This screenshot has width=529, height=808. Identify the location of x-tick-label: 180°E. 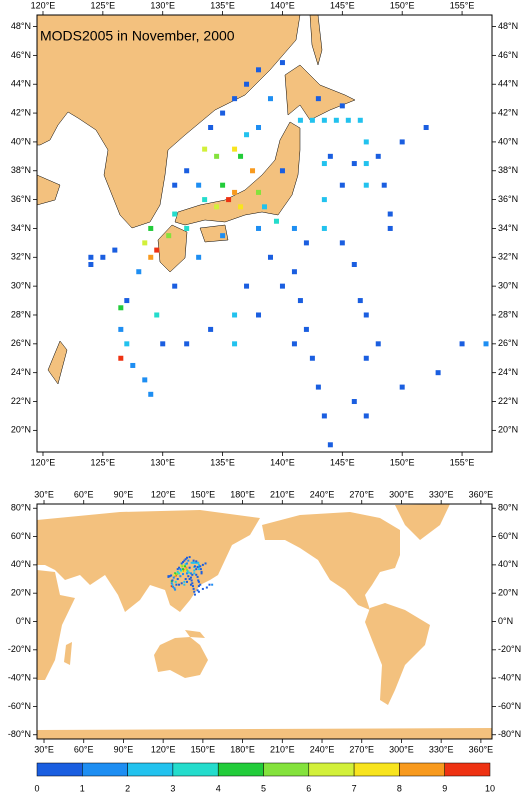
(242, 494).